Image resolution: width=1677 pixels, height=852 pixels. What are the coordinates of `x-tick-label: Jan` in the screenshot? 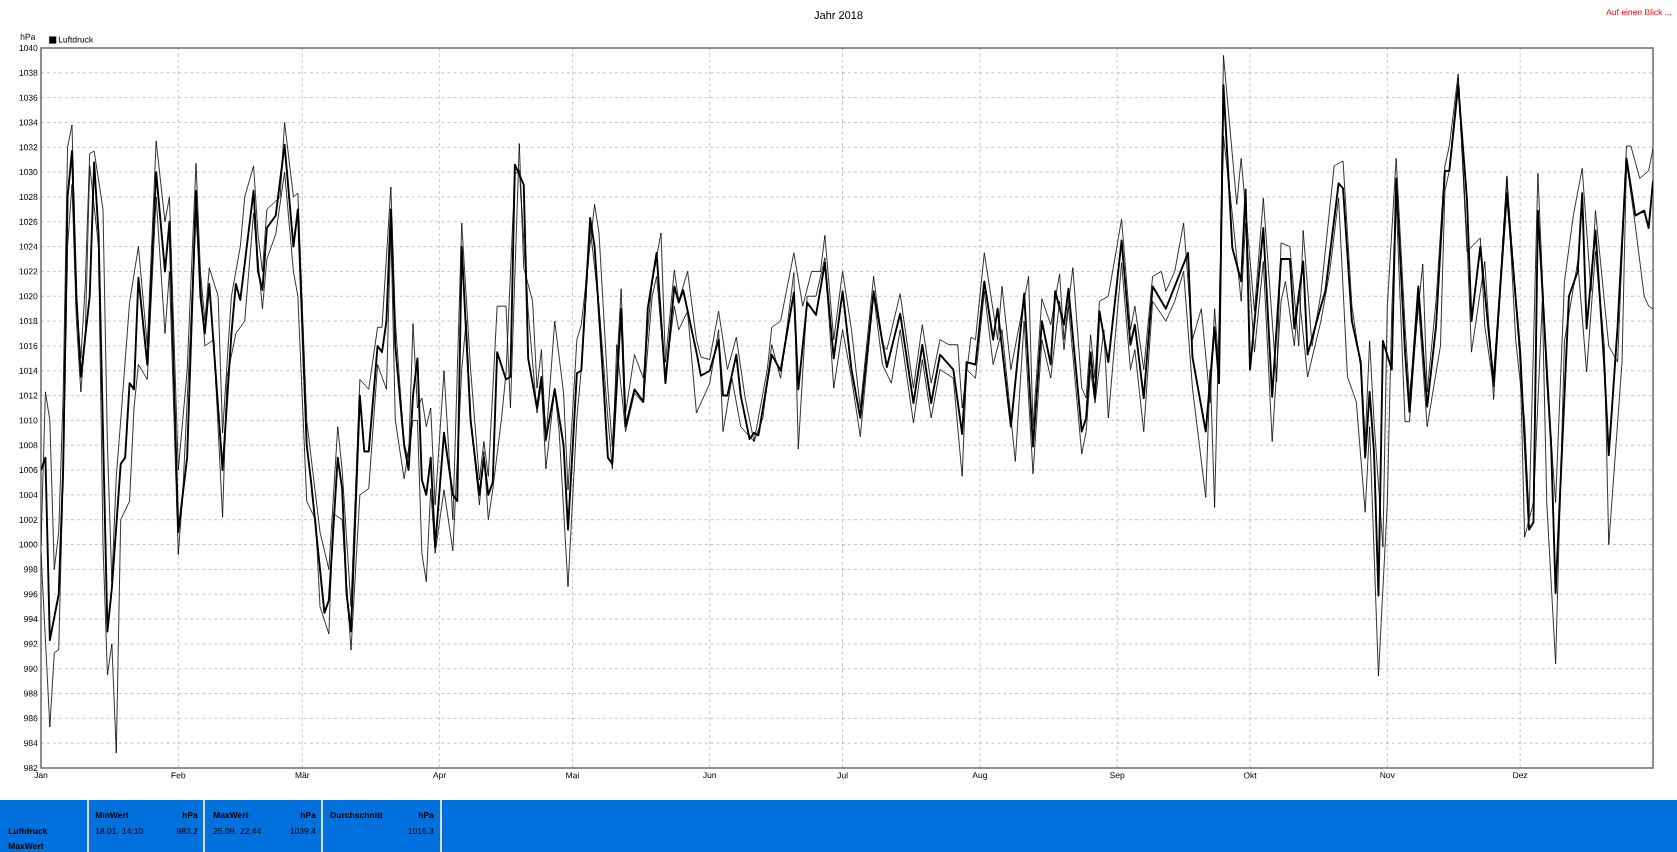 It's located at (41, 775).